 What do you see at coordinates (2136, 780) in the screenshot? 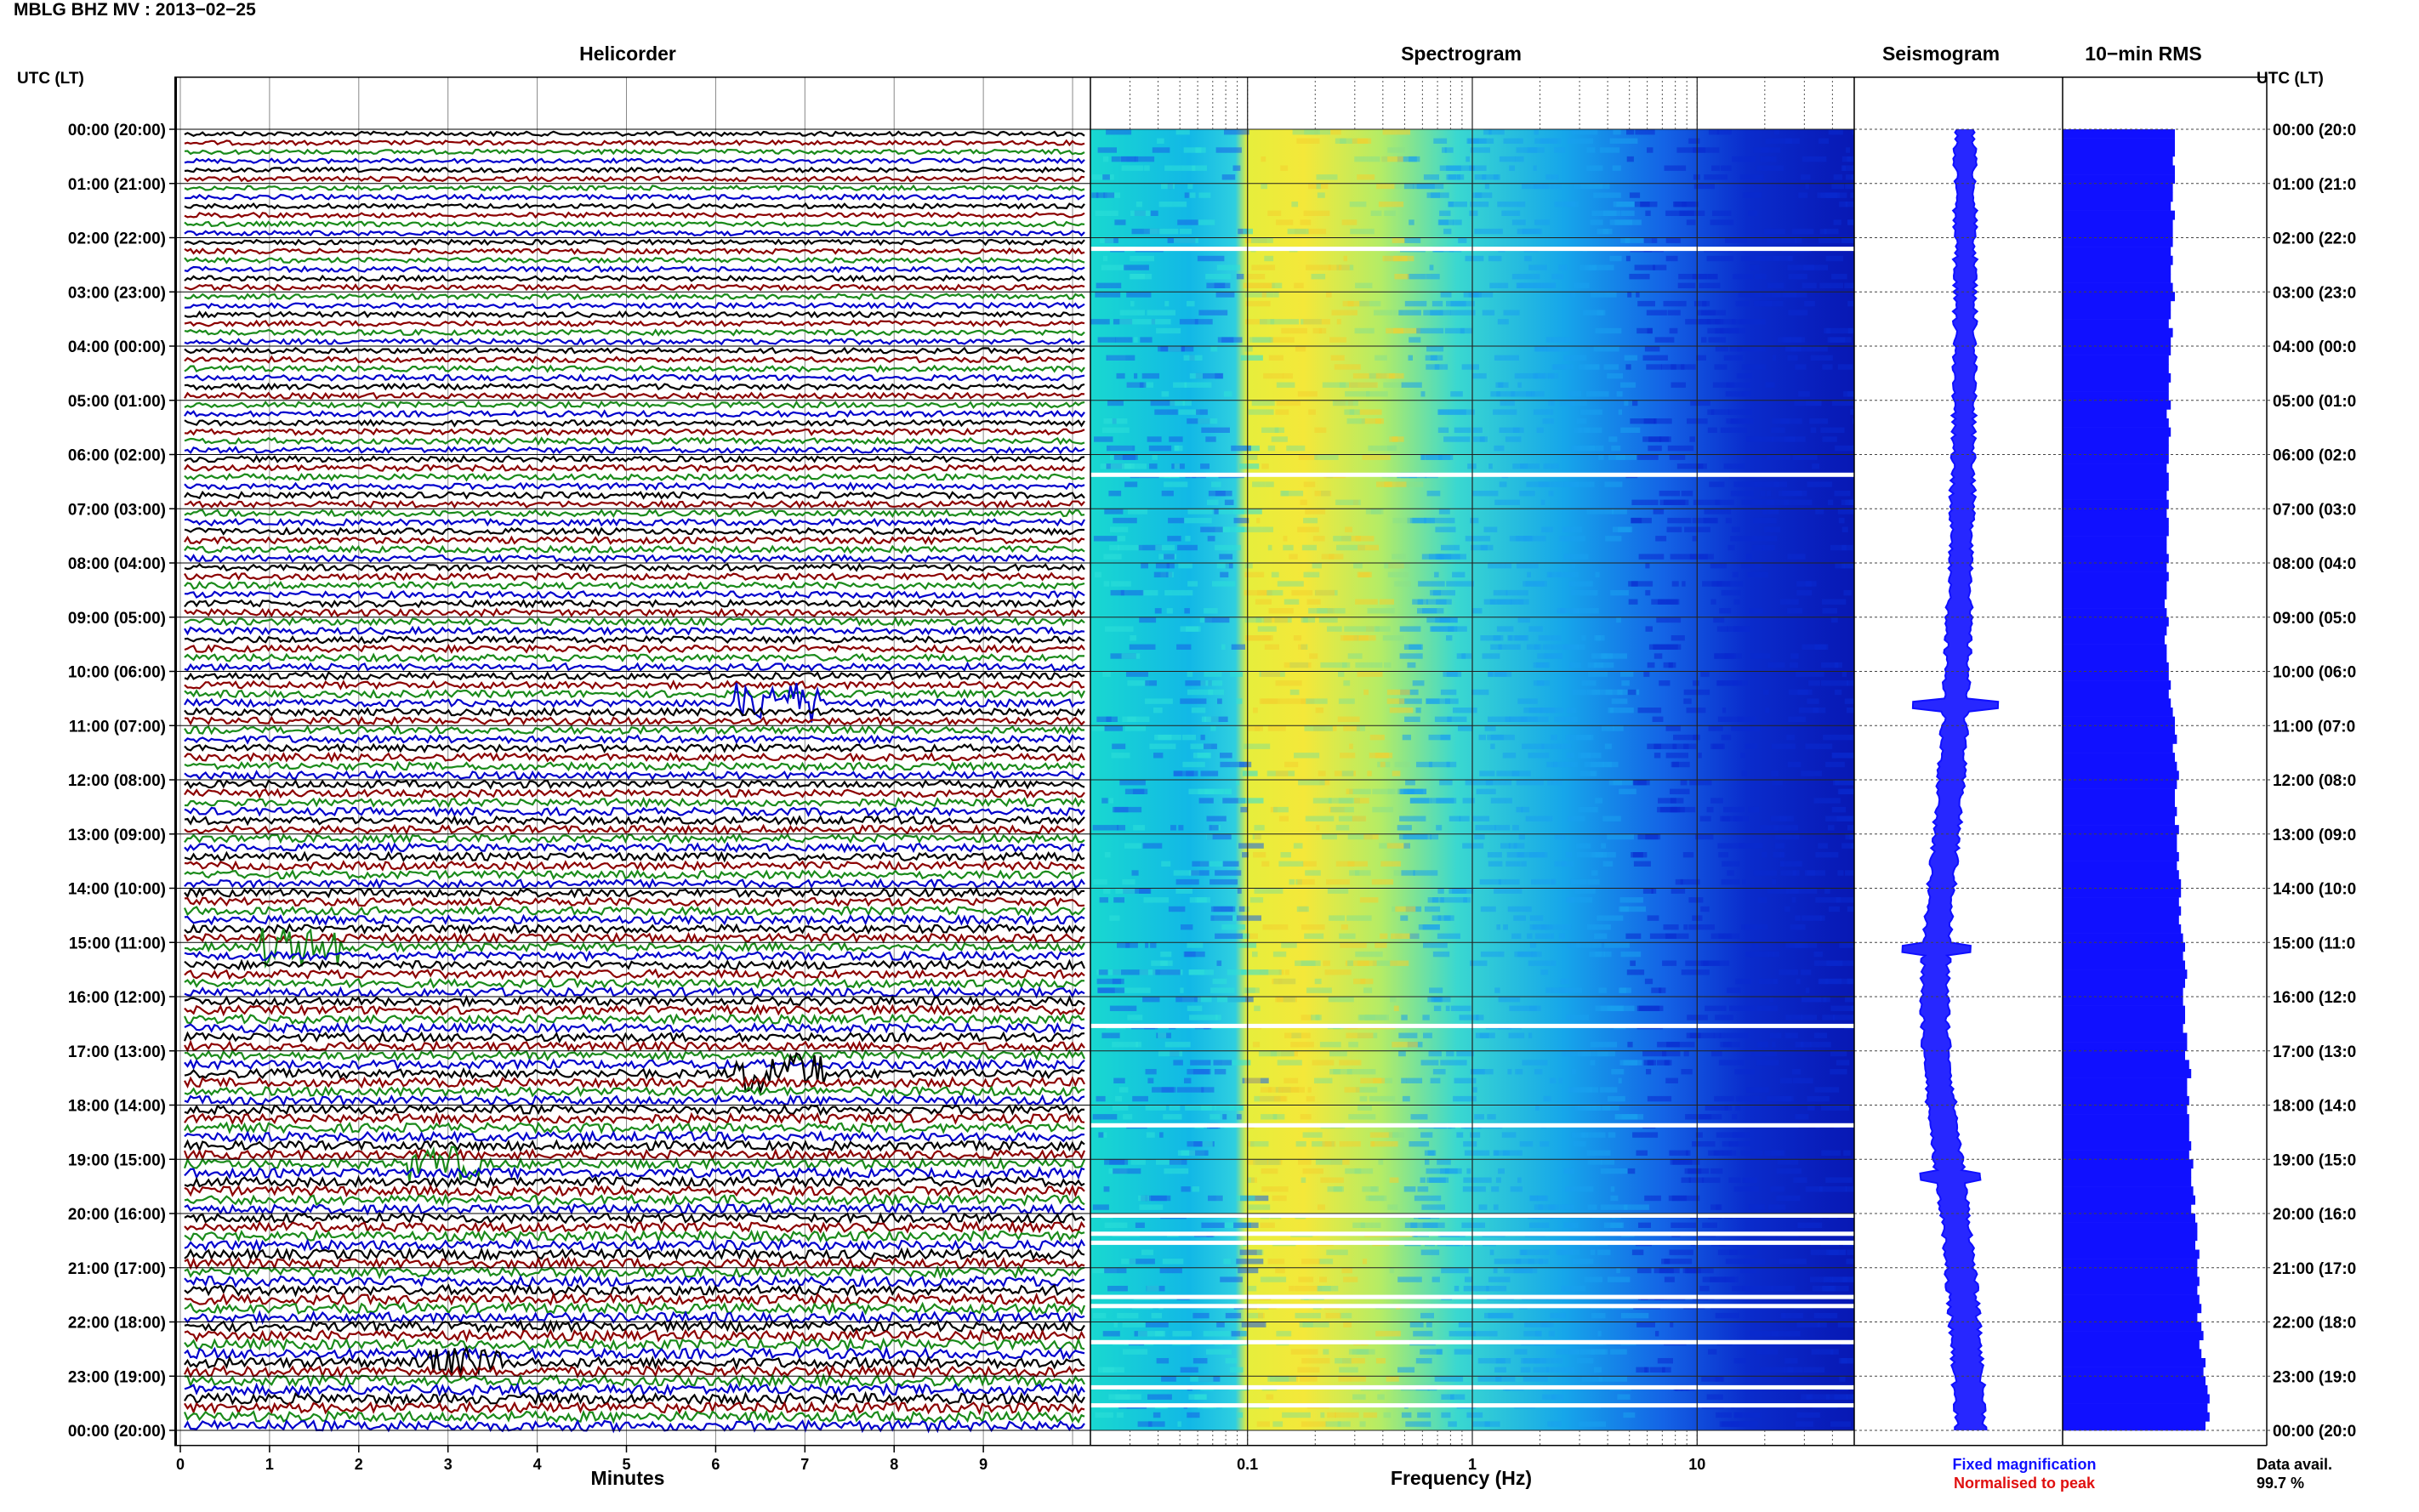
I see `rms-bars` at bounding box center [2136, 780].